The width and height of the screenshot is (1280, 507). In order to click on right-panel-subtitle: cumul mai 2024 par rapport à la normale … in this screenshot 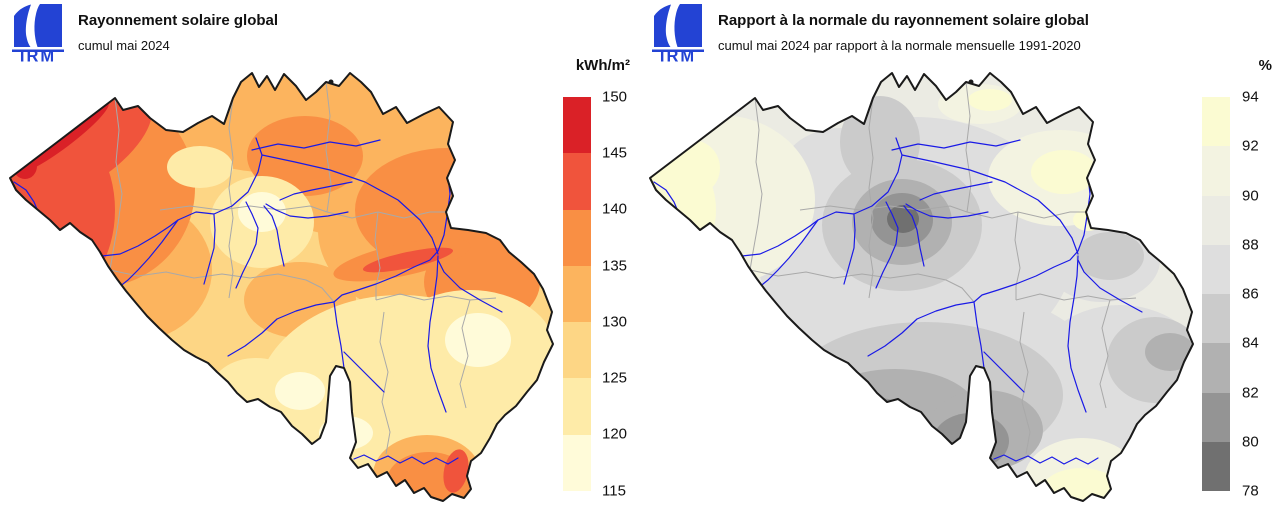, I will do `click(899, 45)`.